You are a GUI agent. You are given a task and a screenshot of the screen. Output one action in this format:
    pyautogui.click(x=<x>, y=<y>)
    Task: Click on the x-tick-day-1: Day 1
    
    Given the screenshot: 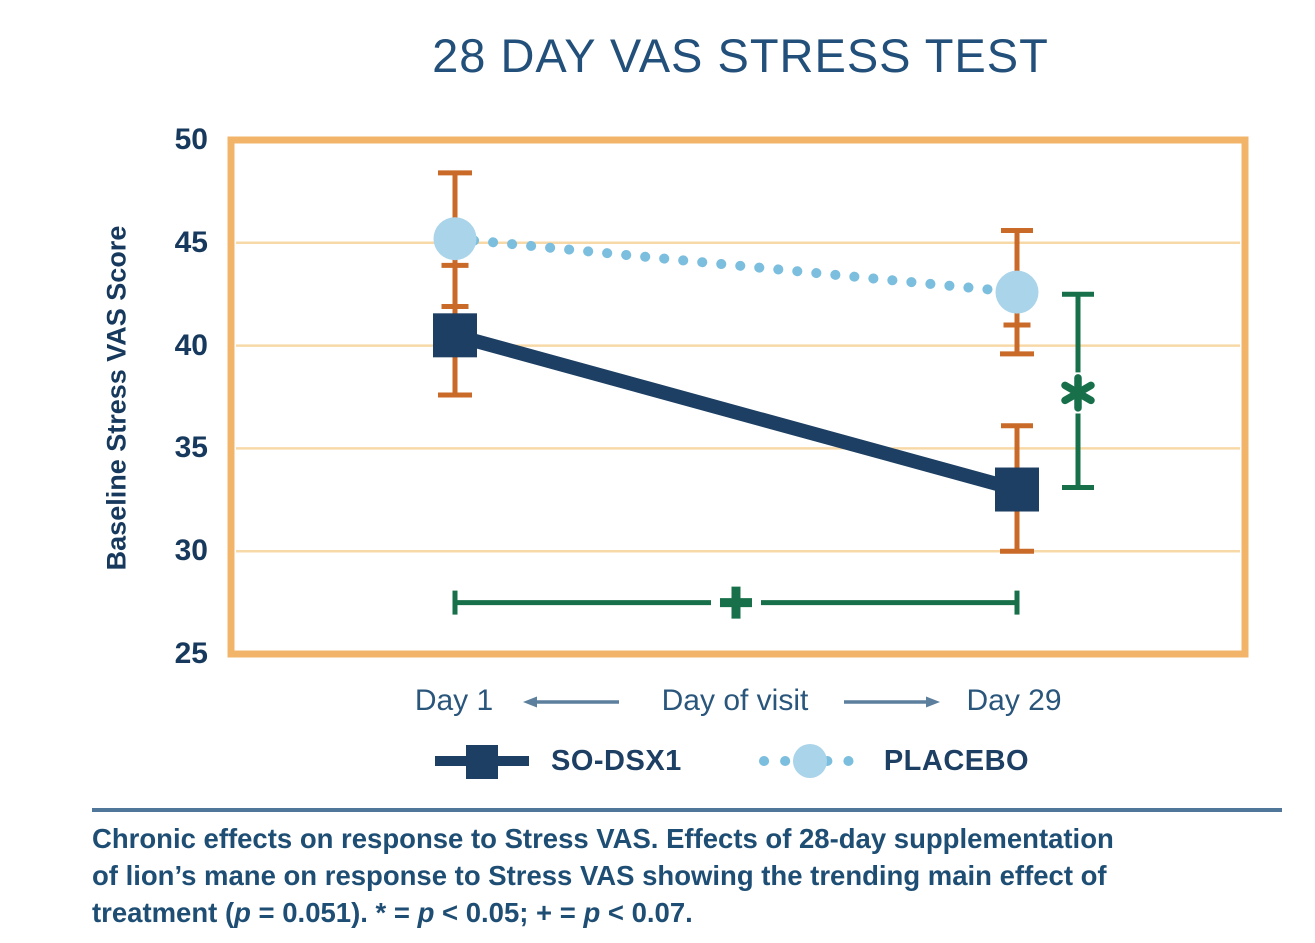 What is the action you would take?
    pyautogui.click(x=454, y=700)
    